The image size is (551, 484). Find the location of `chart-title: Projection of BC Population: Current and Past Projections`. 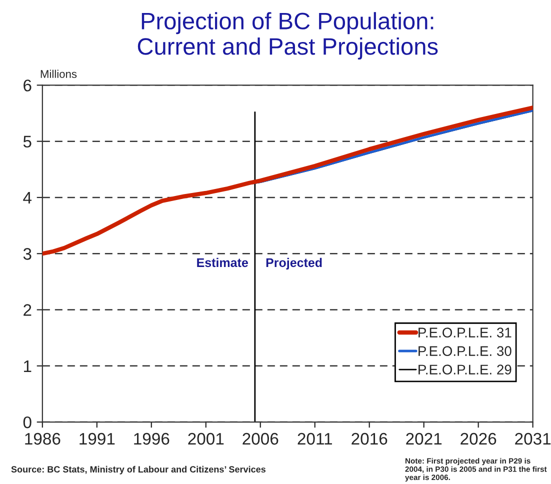

chart-title: Projection of BC Population: Current and Past Projections is located at coordinates (288, 36).